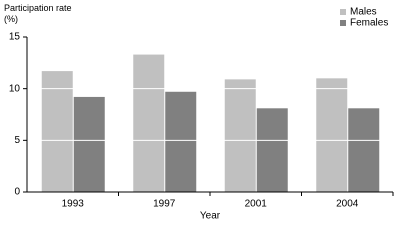 This screenshot has width=397, height=240. What do you see at coordinates (73, 204) in the screenshot?
I see `x-tick-label: 1993` at bounding box center [73, 204].